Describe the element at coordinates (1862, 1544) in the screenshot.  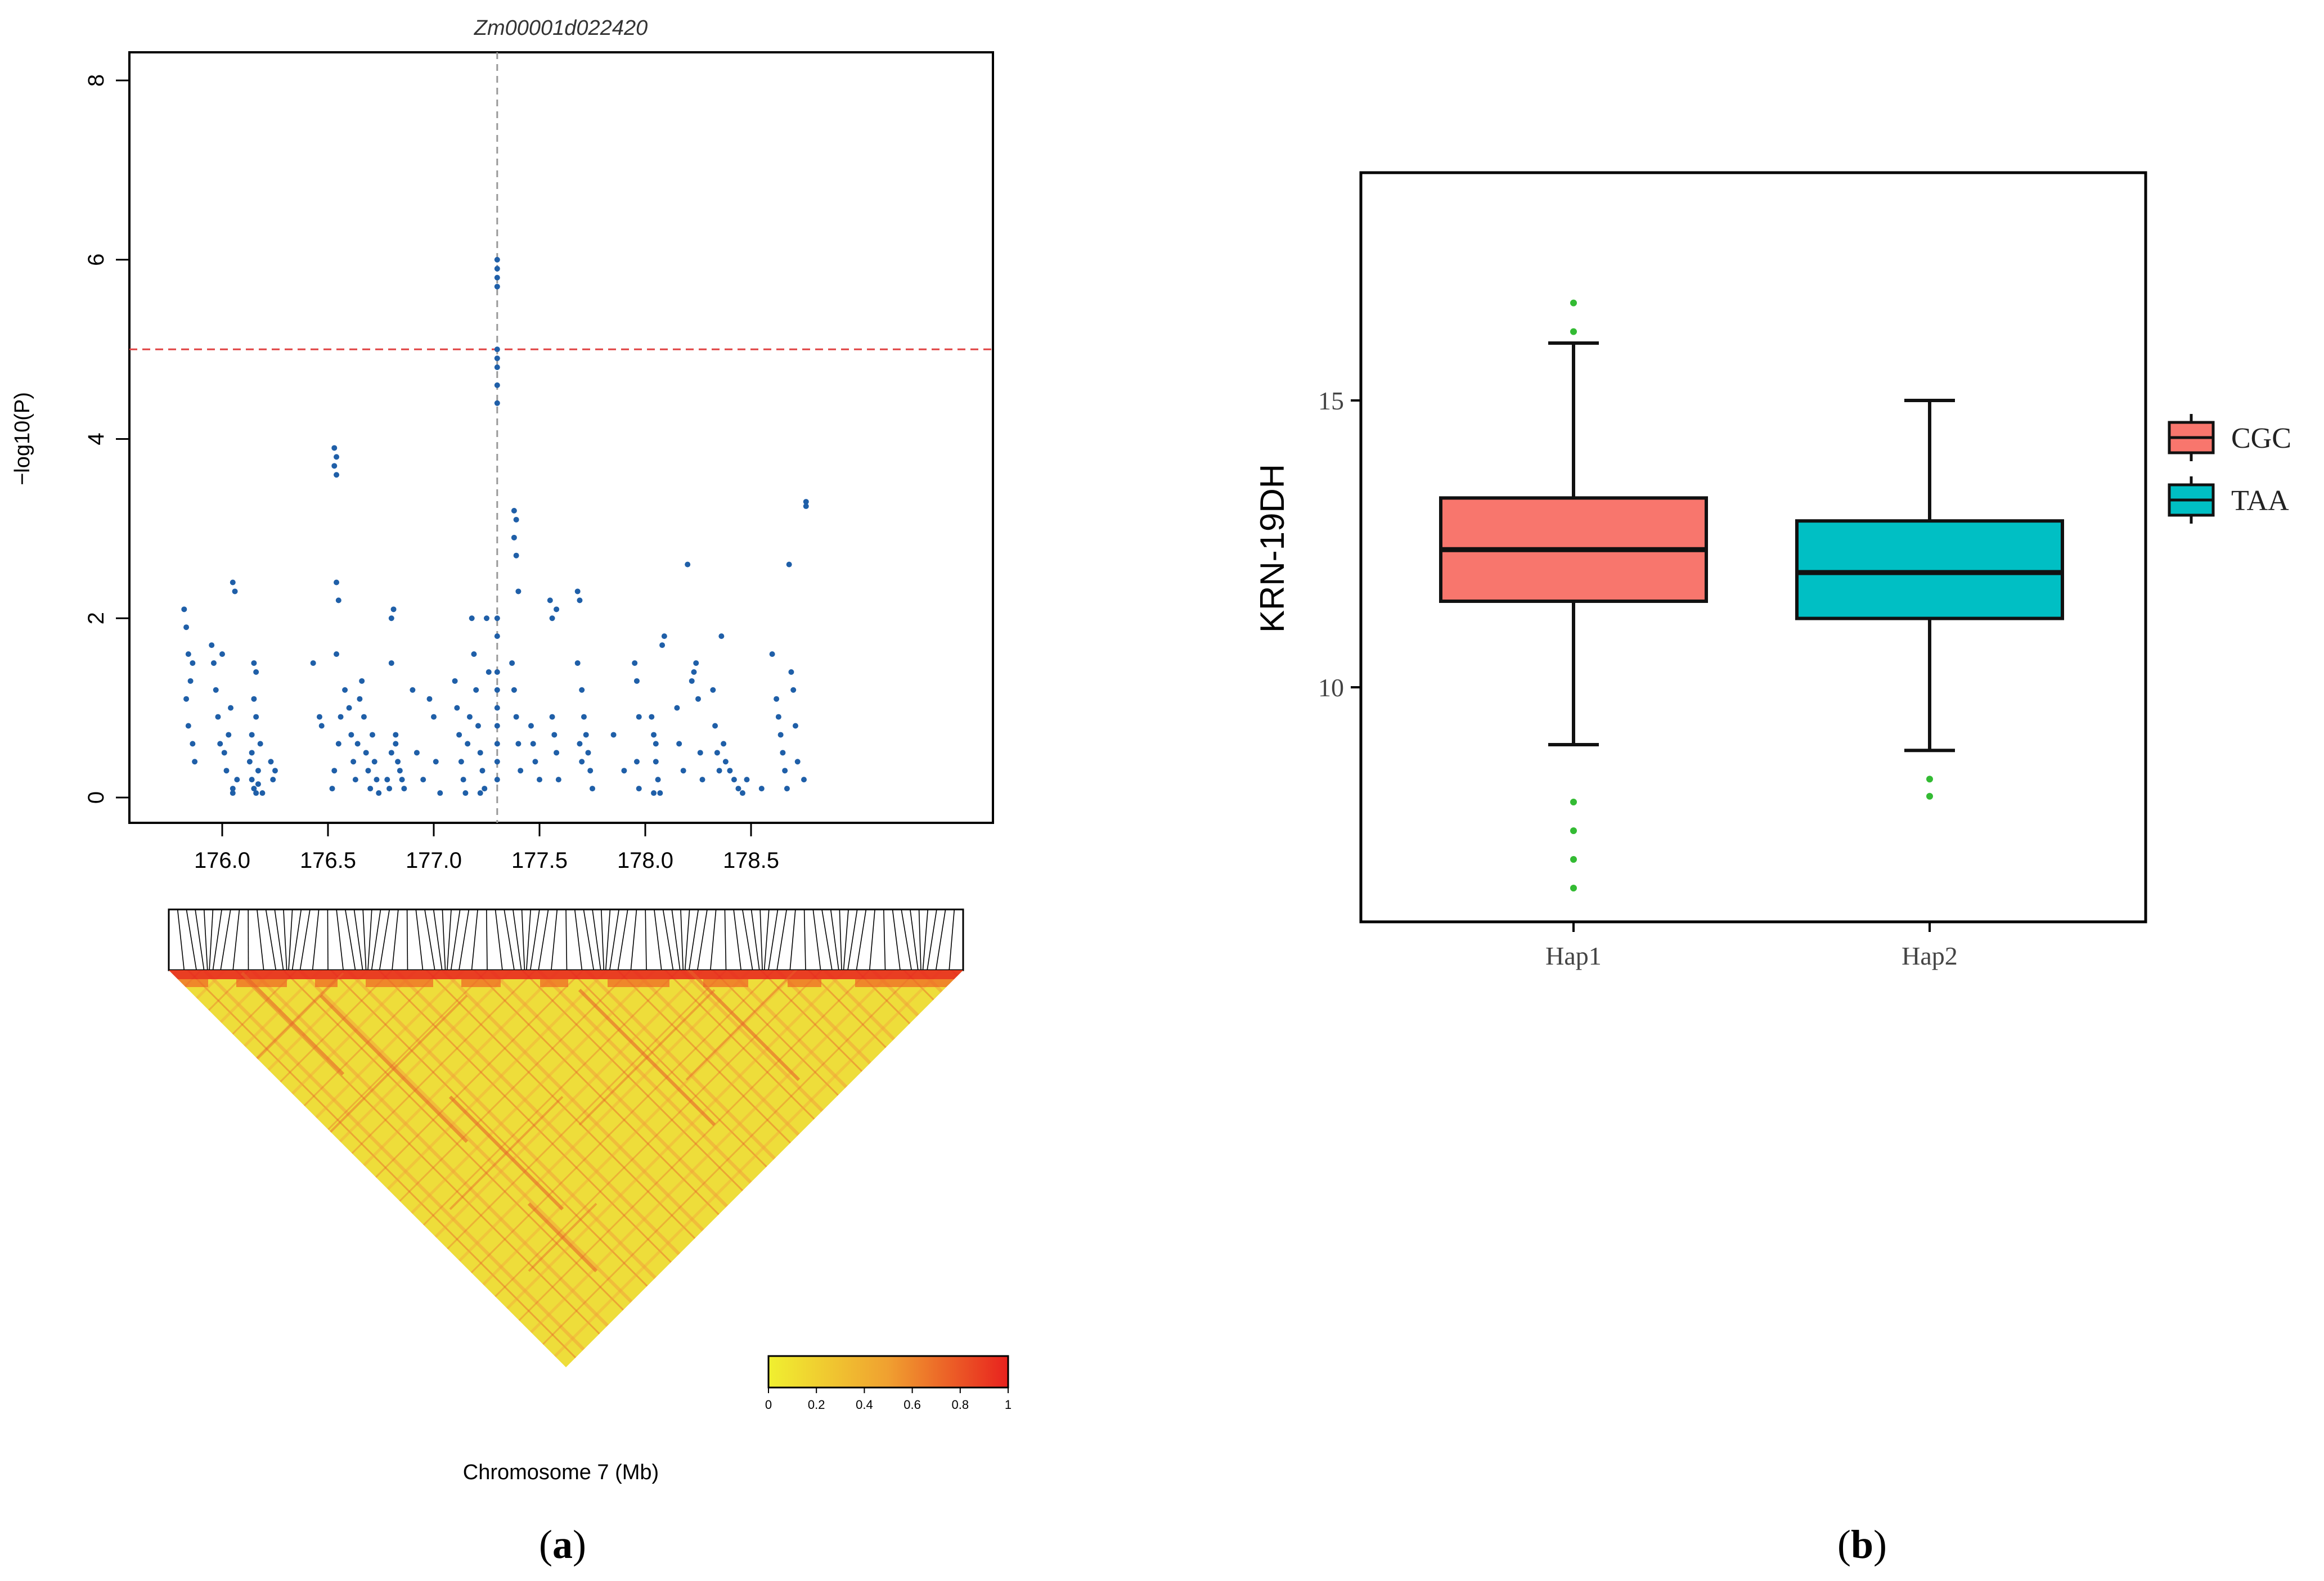
I see `panel-label-b: (b)` at that location.